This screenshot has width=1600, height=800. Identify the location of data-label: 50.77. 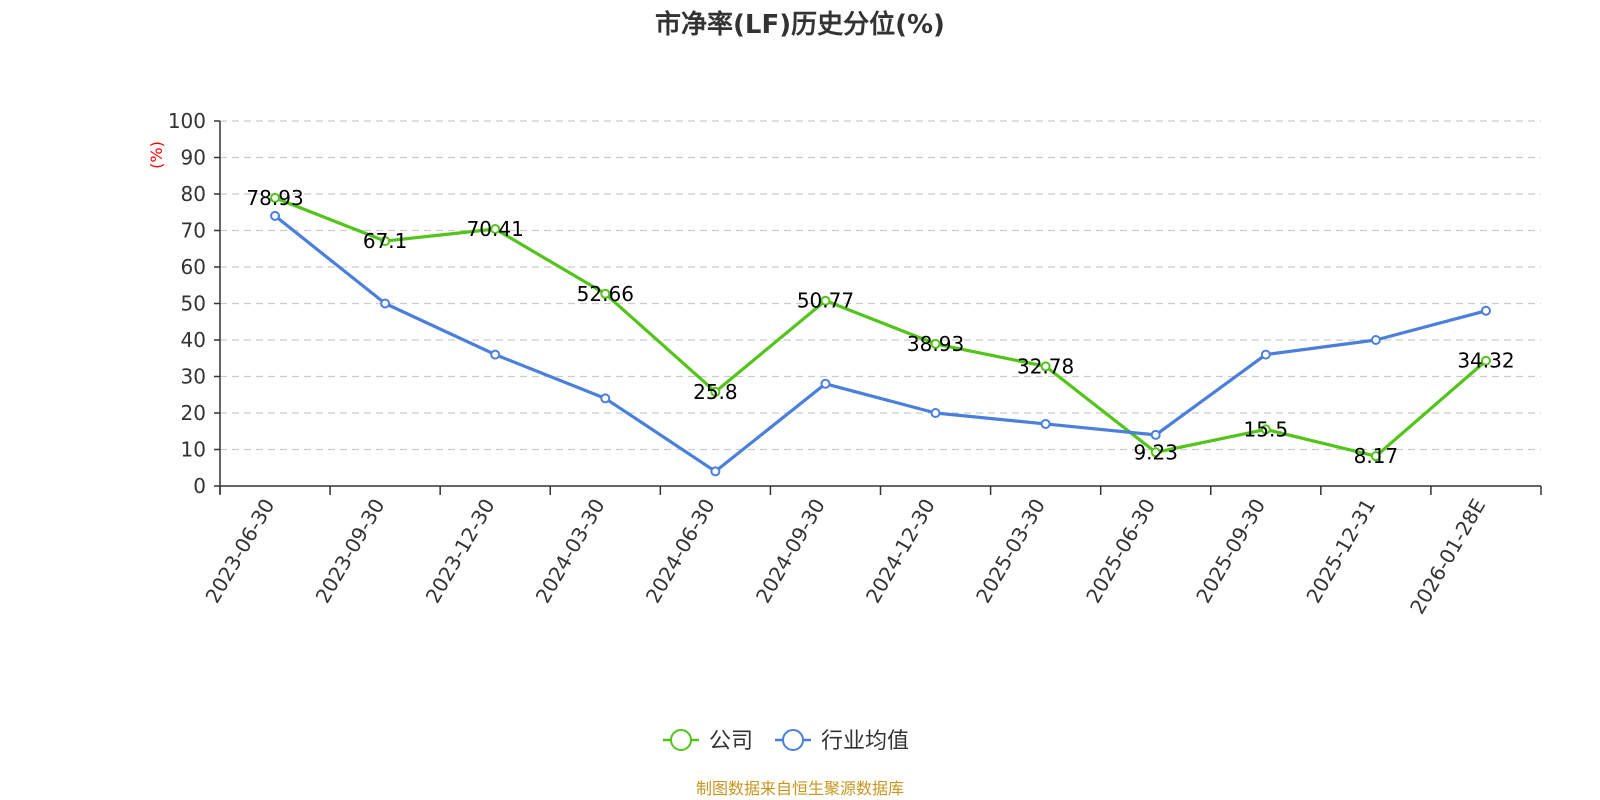
(825, 301).